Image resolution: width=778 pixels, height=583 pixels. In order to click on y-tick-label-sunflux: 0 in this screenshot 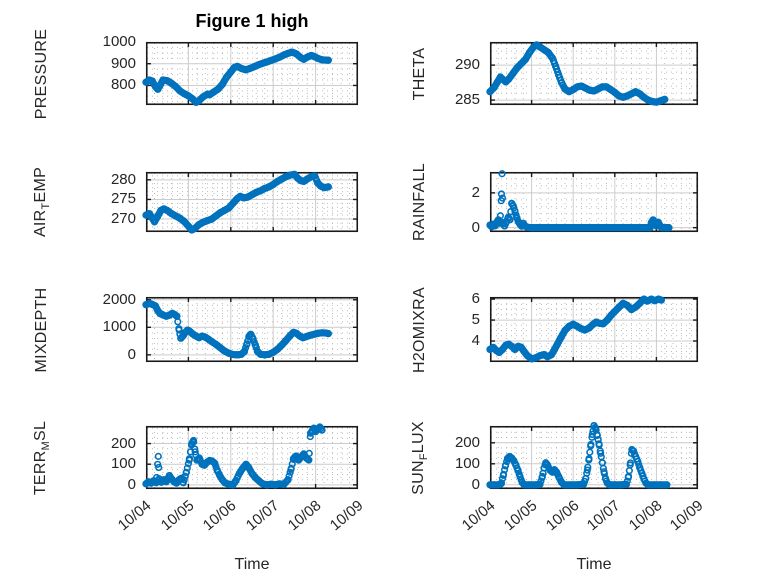, I will do `click(475, 484)`.